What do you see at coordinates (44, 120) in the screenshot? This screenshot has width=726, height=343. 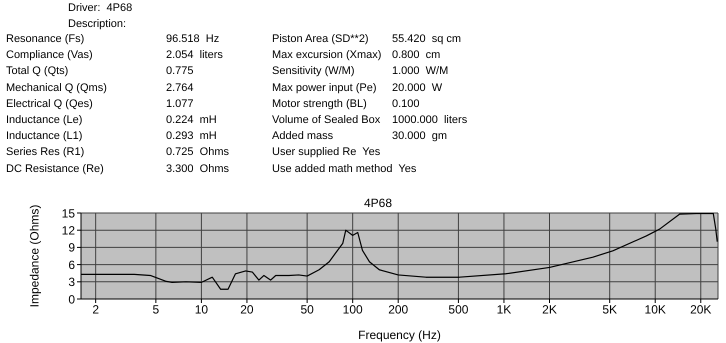 I see `text: Inductance (Le)` at bounding box center [44, 120].